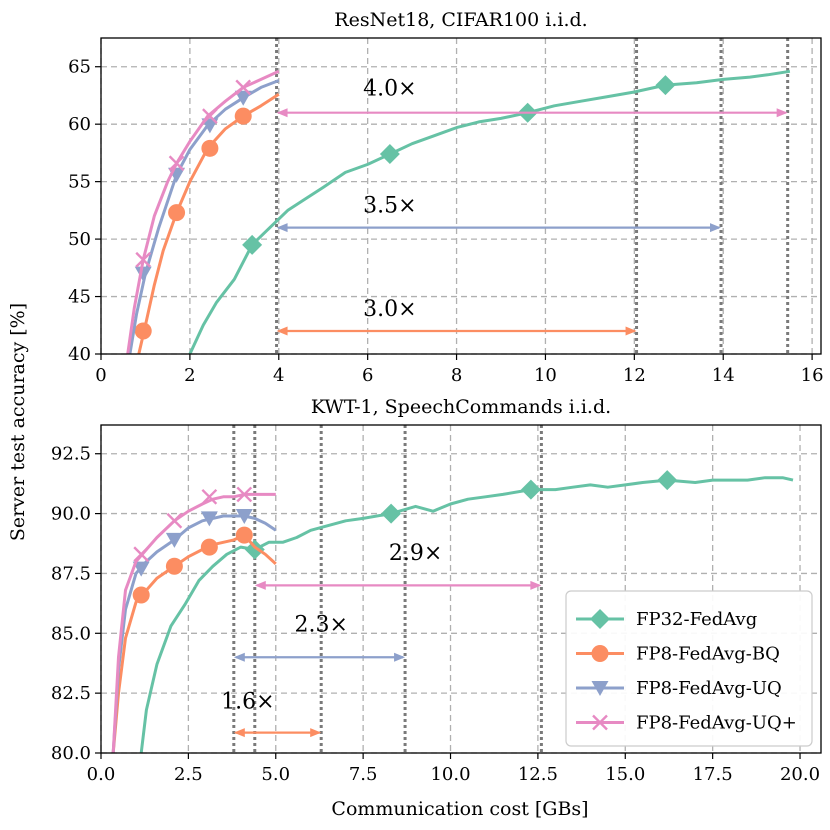  What do you see at coordinates (71, 454) in the screenshot?
I see `y-tick-label: 92.5` at bounding box center [71, 454].